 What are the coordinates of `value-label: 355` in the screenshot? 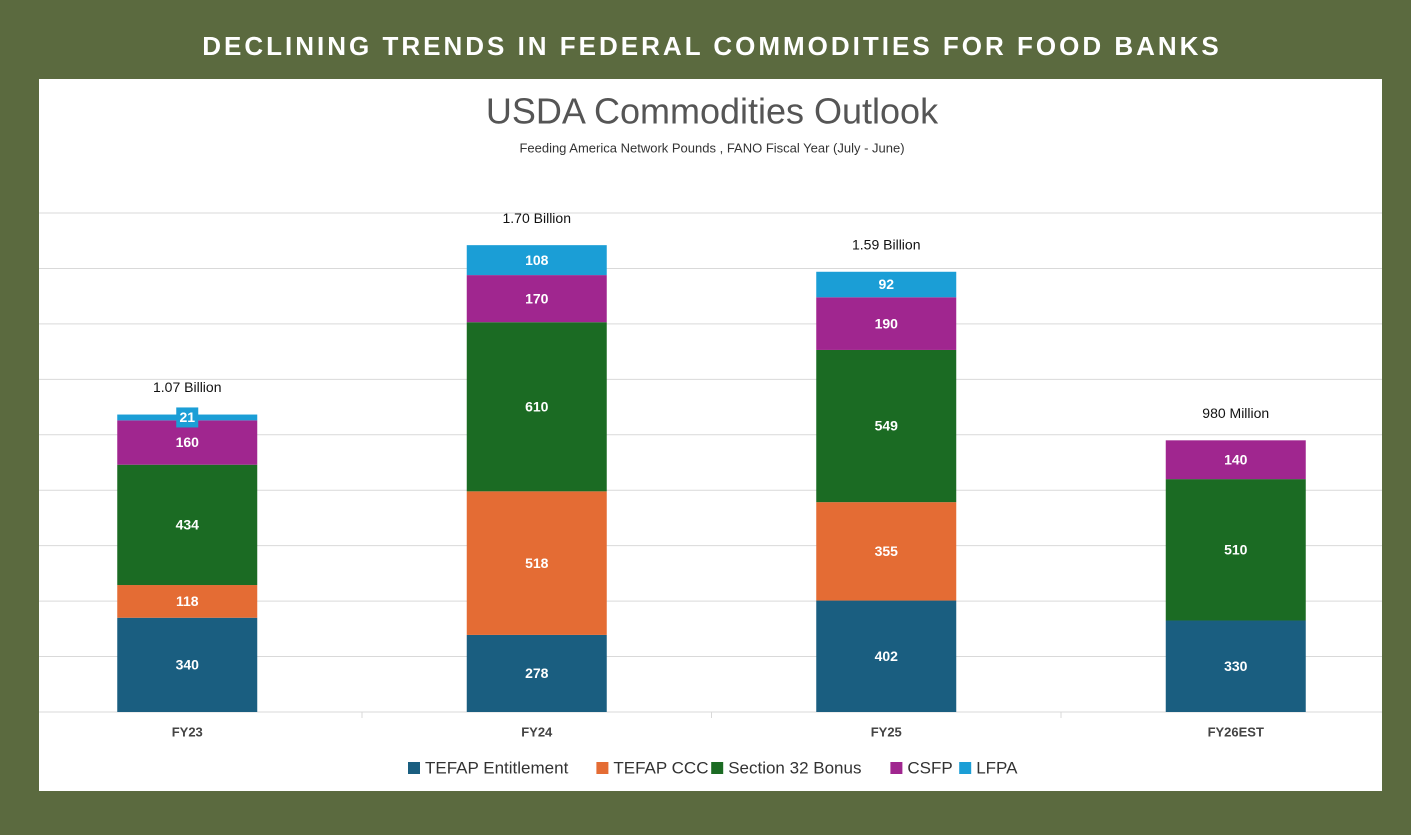 It's located at (887, 551).